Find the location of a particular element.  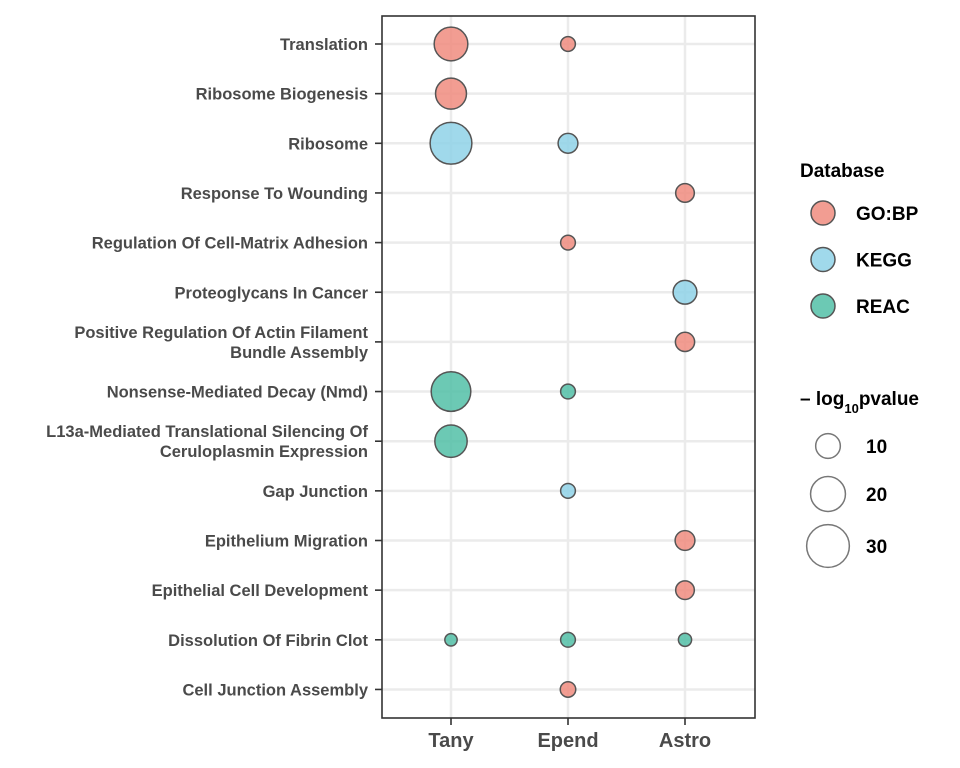

y-tick-label: Ribosome is located at coordinates (328, 144).